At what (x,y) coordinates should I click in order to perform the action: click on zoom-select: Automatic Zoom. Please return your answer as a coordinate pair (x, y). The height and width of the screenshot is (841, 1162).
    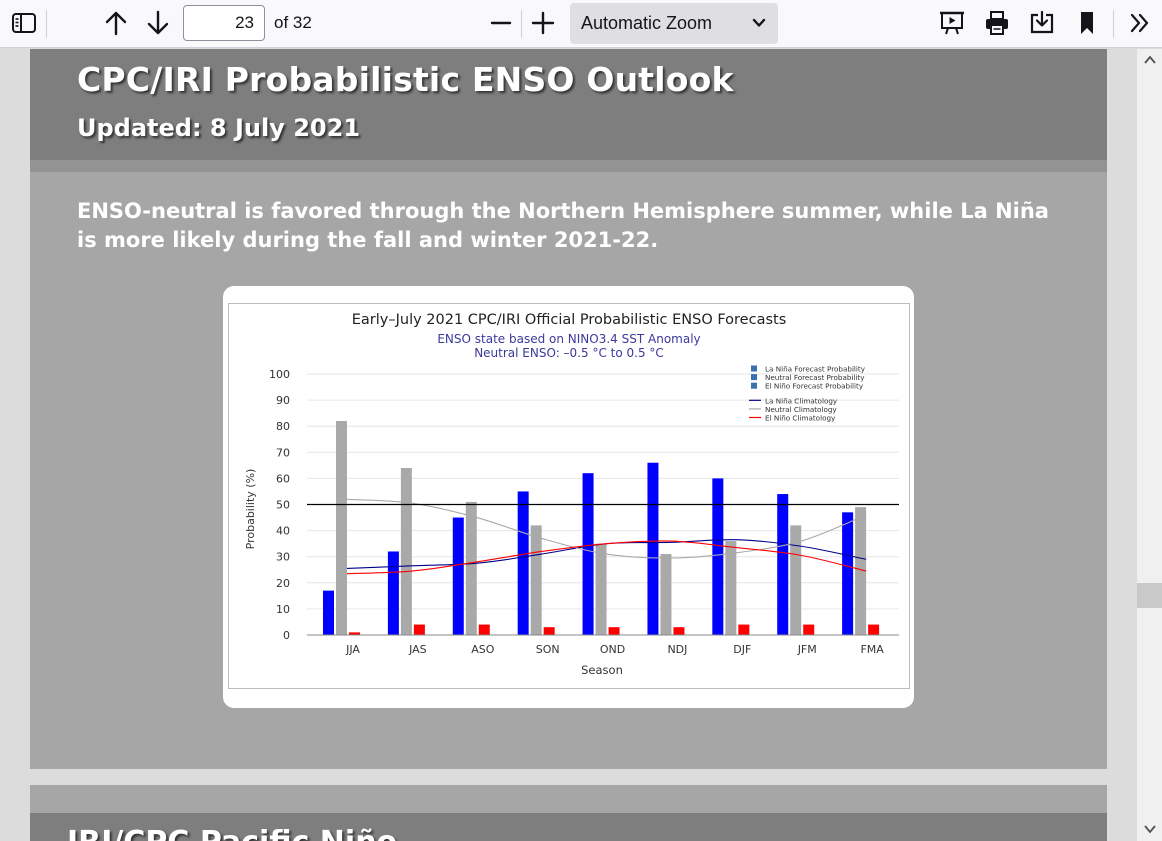
    Looking at the image, I should click on (674, 23).